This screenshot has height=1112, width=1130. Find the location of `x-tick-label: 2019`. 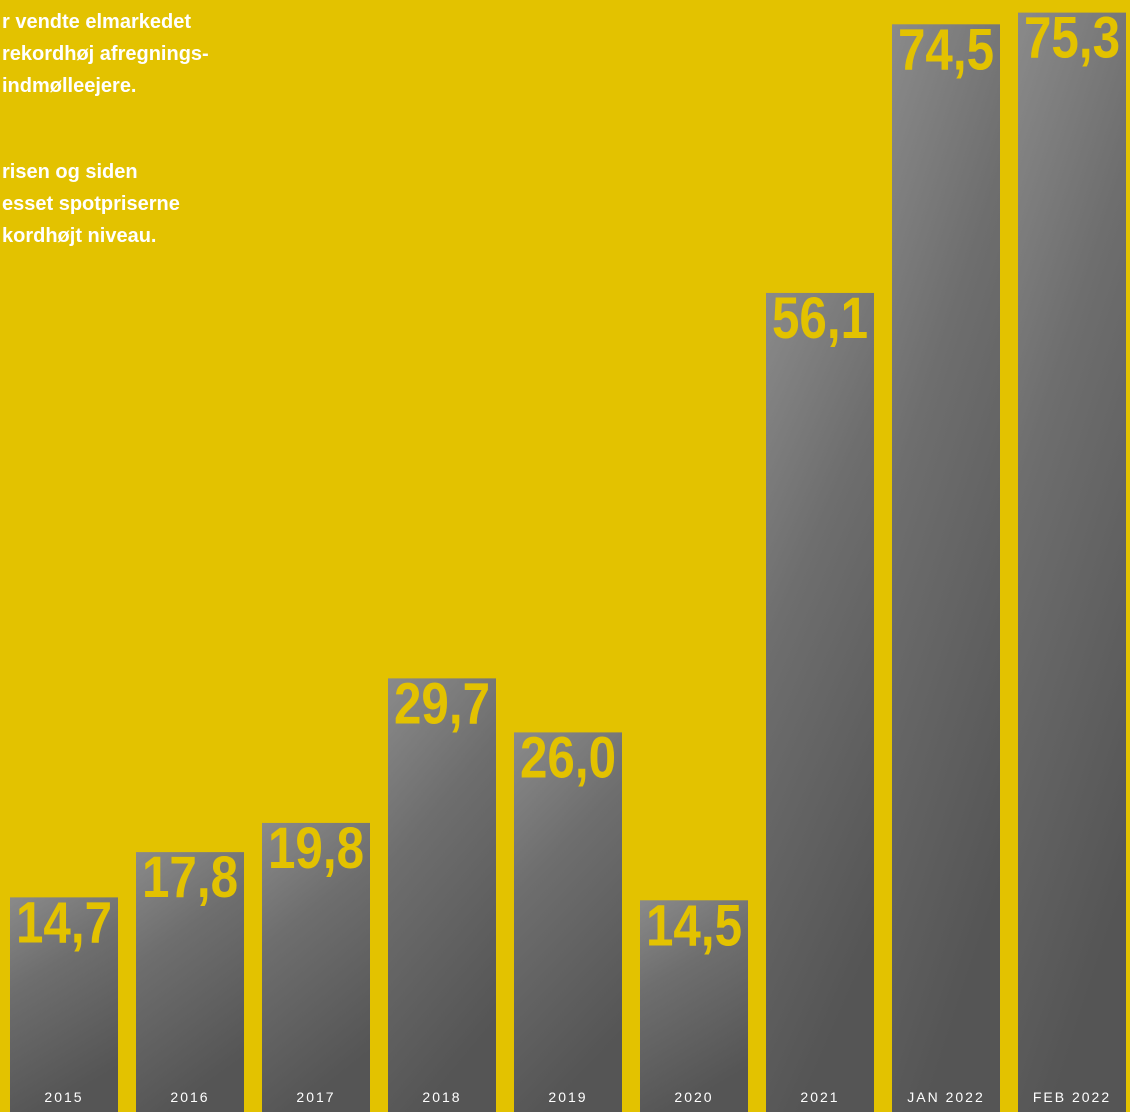

x-tick-label: 2019 is located at coordinates (567, 1097).